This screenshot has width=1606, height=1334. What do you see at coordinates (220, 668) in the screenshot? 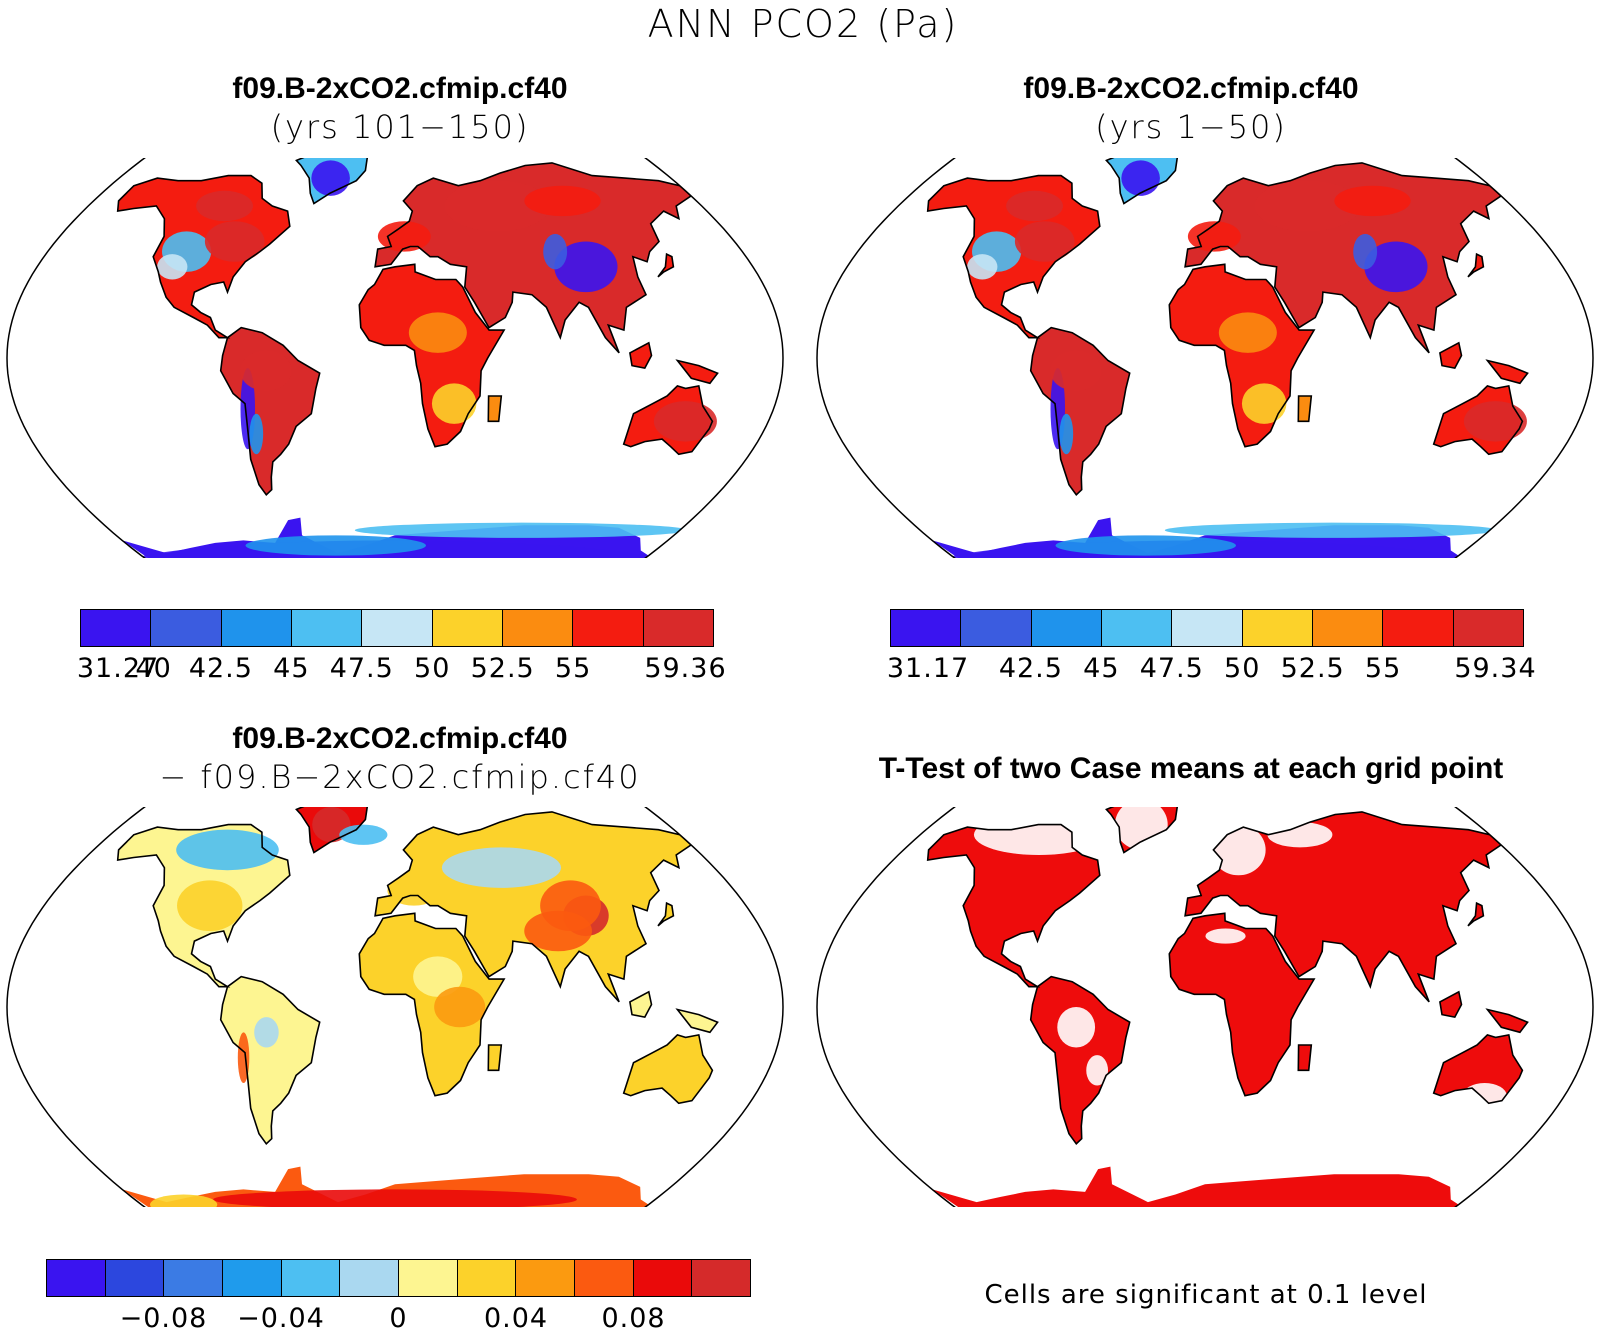
I see `colorbar-tick-label: 42.5` at bounding box center [220, 668].